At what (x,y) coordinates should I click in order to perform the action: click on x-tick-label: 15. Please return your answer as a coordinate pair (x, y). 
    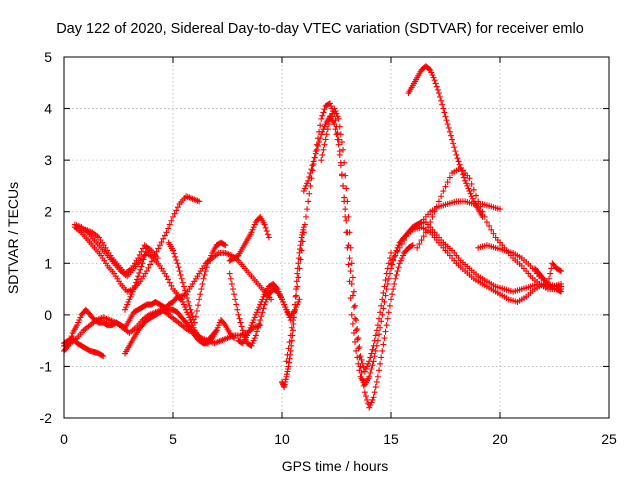
    Looking at the image, I should click on (391, 439).